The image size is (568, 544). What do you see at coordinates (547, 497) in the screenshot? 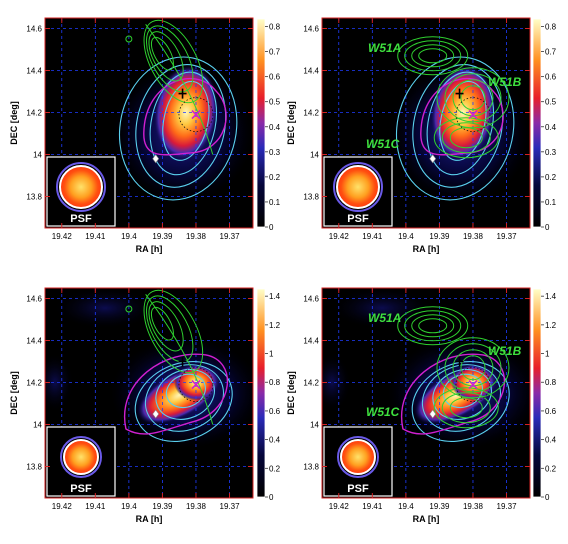
I see `colorbar-tick-label: 0` at bounding box center [547, 497].